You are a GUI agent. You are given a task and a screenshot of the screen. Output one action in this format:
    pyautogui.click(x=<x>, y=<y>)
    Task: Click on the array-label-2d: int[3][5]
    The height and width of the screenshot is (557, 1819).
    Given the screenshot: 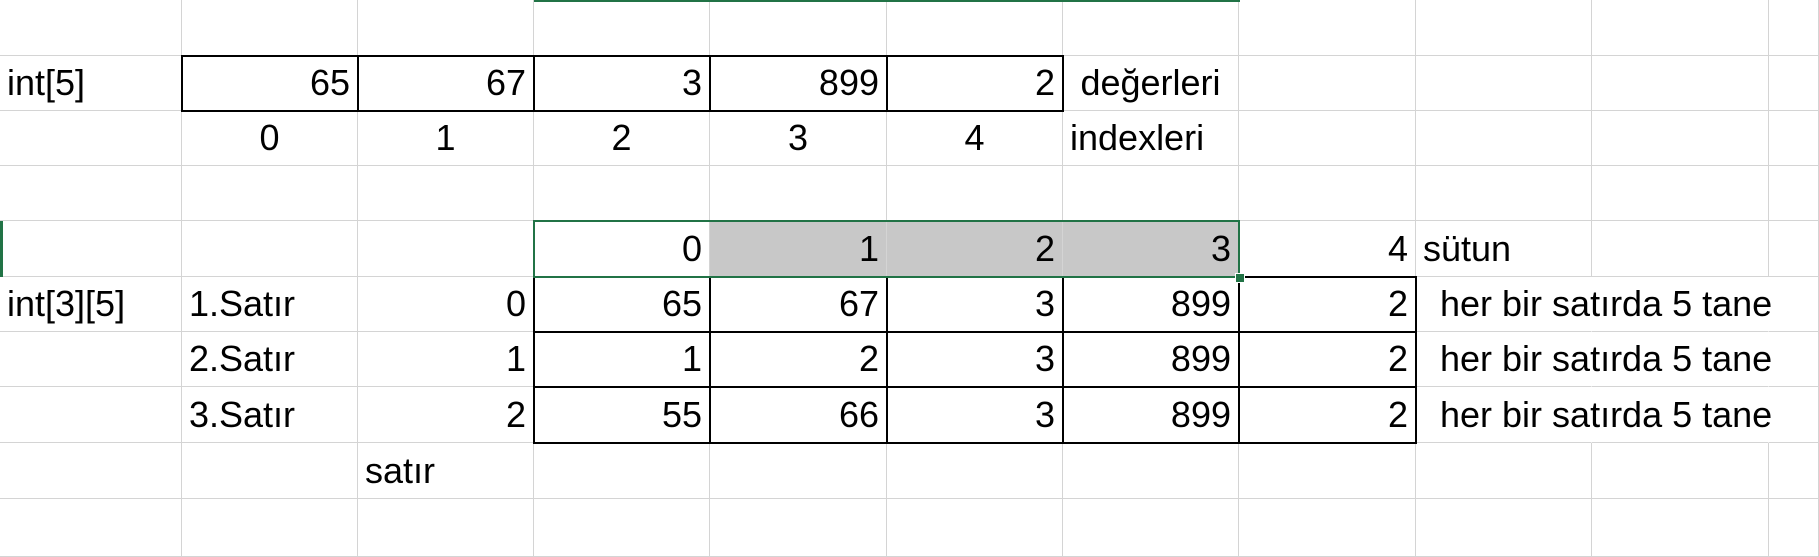 What is the action you would take?
    pyautogui.click(x=91, y=304)
    